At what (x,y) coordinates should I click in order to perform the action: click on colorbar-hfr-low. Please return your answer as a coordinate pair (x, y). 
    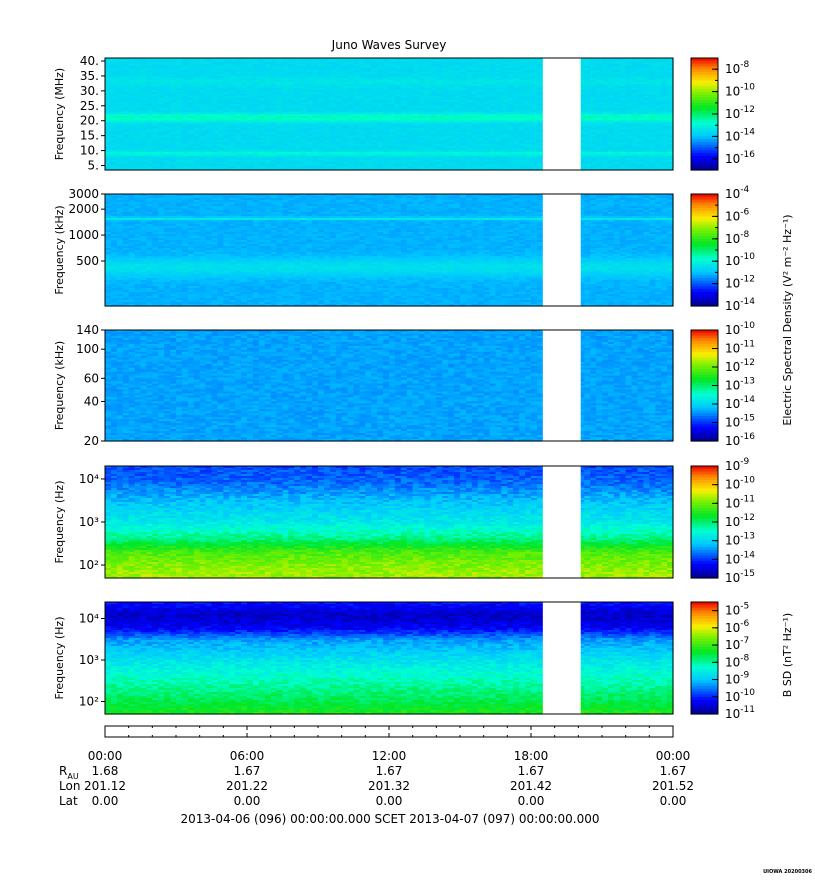
    Looking at the image, I should click on (704, 250).